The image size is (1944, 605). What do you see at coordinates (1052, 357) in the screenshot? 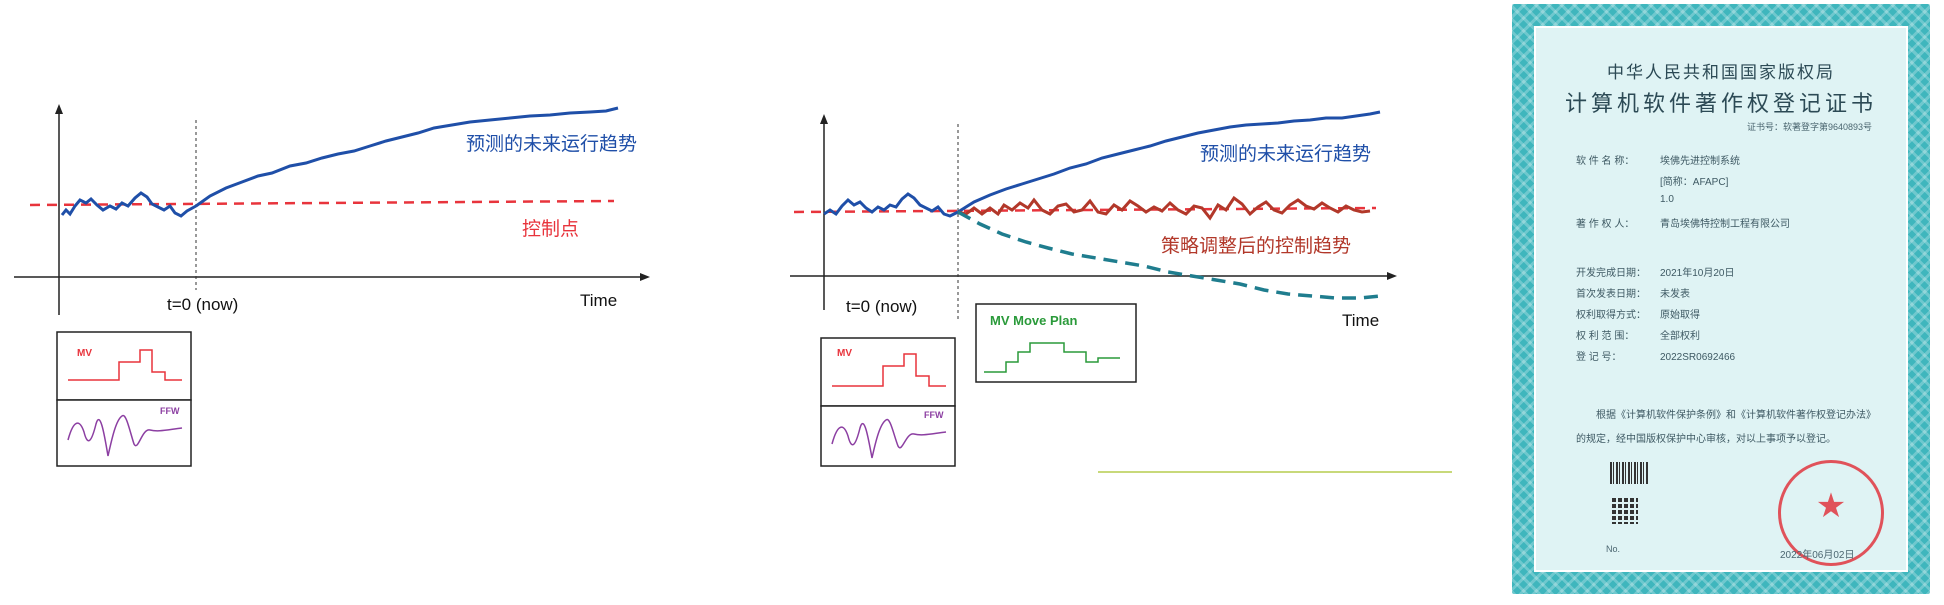
I see `mv-move-plan-line` at bounding box center [1052, 357].